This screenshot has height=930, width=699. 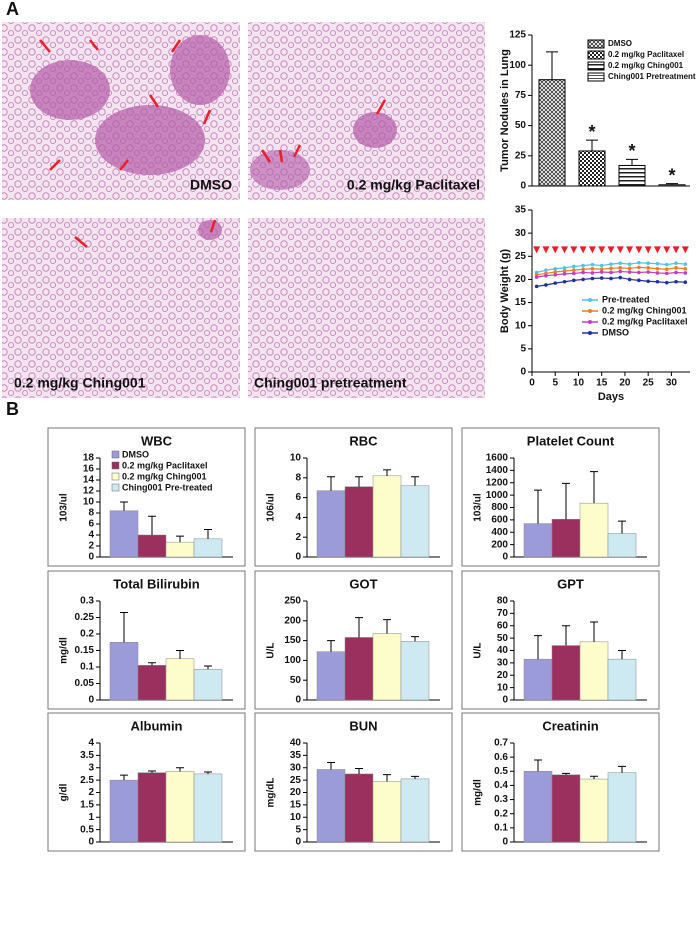 What do you see at coordinates (478, 792) in the screenshot?
I see `y-axis-label: mg/dl` at bounding box center [478, 792].